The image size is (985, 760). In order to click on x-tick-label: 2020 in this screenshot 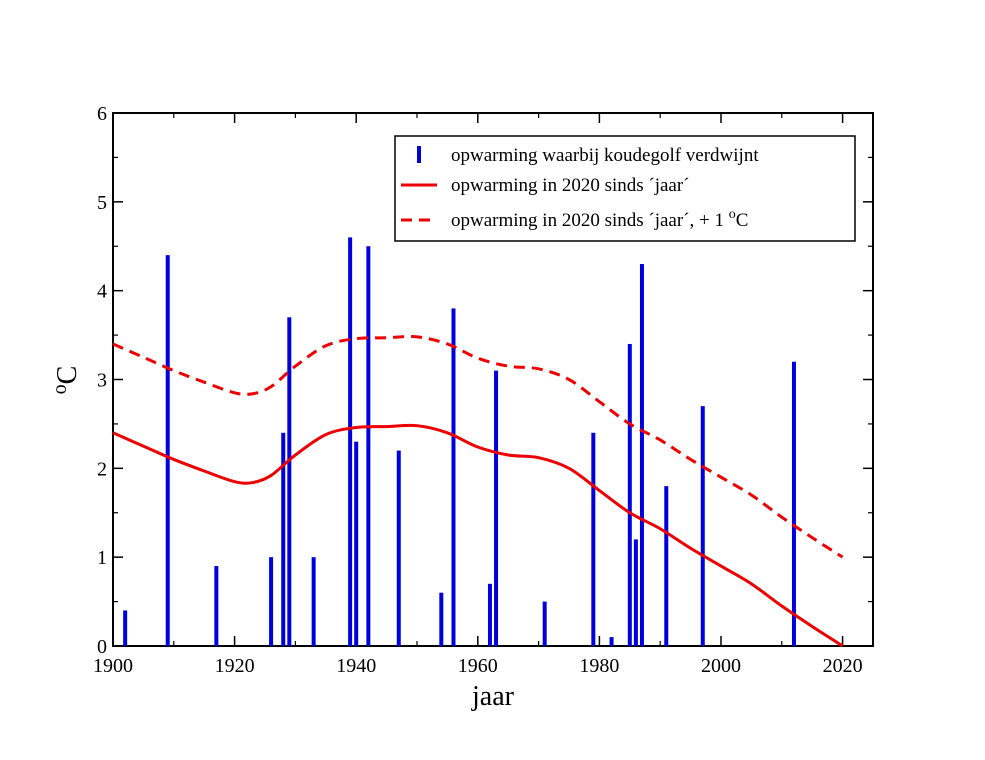, I will do `click(843, 666)`.